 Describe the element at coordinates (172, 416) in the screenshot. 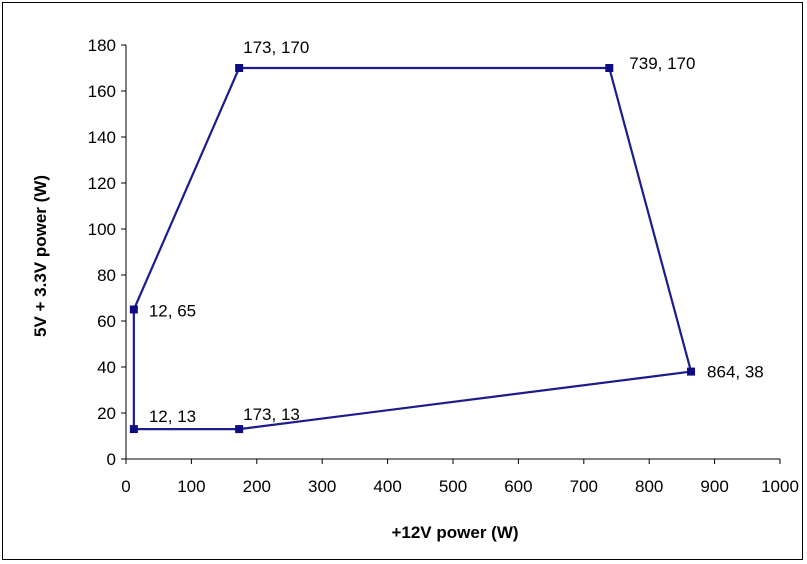

I see `data-label: 12, 13` at that location.